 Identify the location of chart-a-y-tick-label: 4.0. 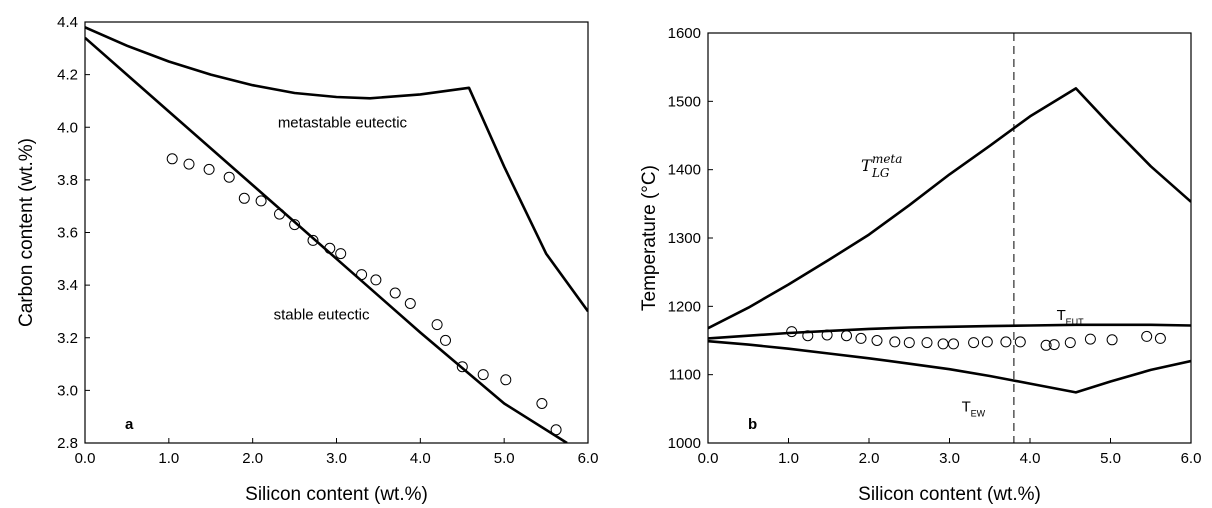
(67, 127).